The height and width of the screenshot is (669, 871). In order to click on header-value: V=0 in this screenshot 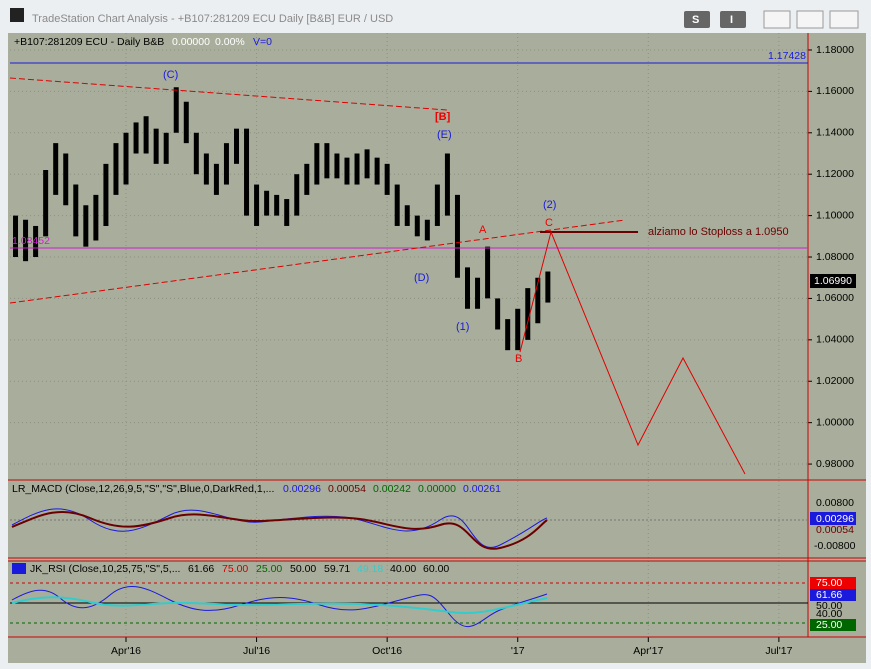, I will do `click(262, 42)`.